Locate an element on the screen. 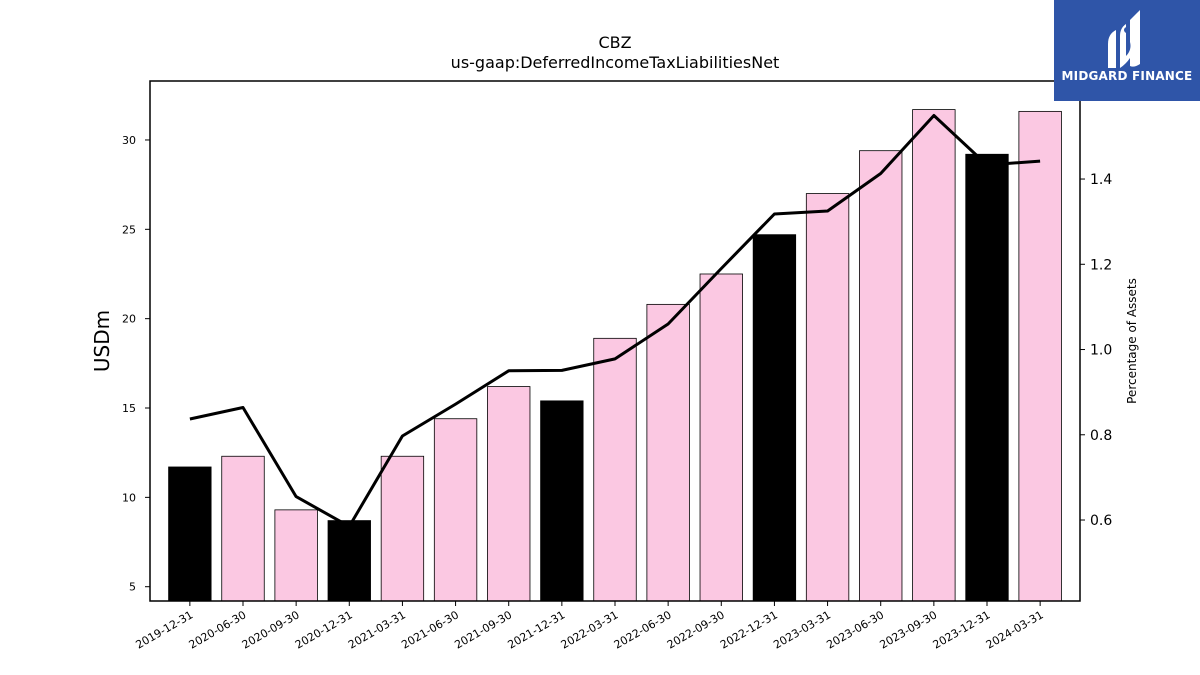 Image resolution: width=1200 pixels, height=675 pixels. y-tick-label: 10 is located at coordinates (129, 497).